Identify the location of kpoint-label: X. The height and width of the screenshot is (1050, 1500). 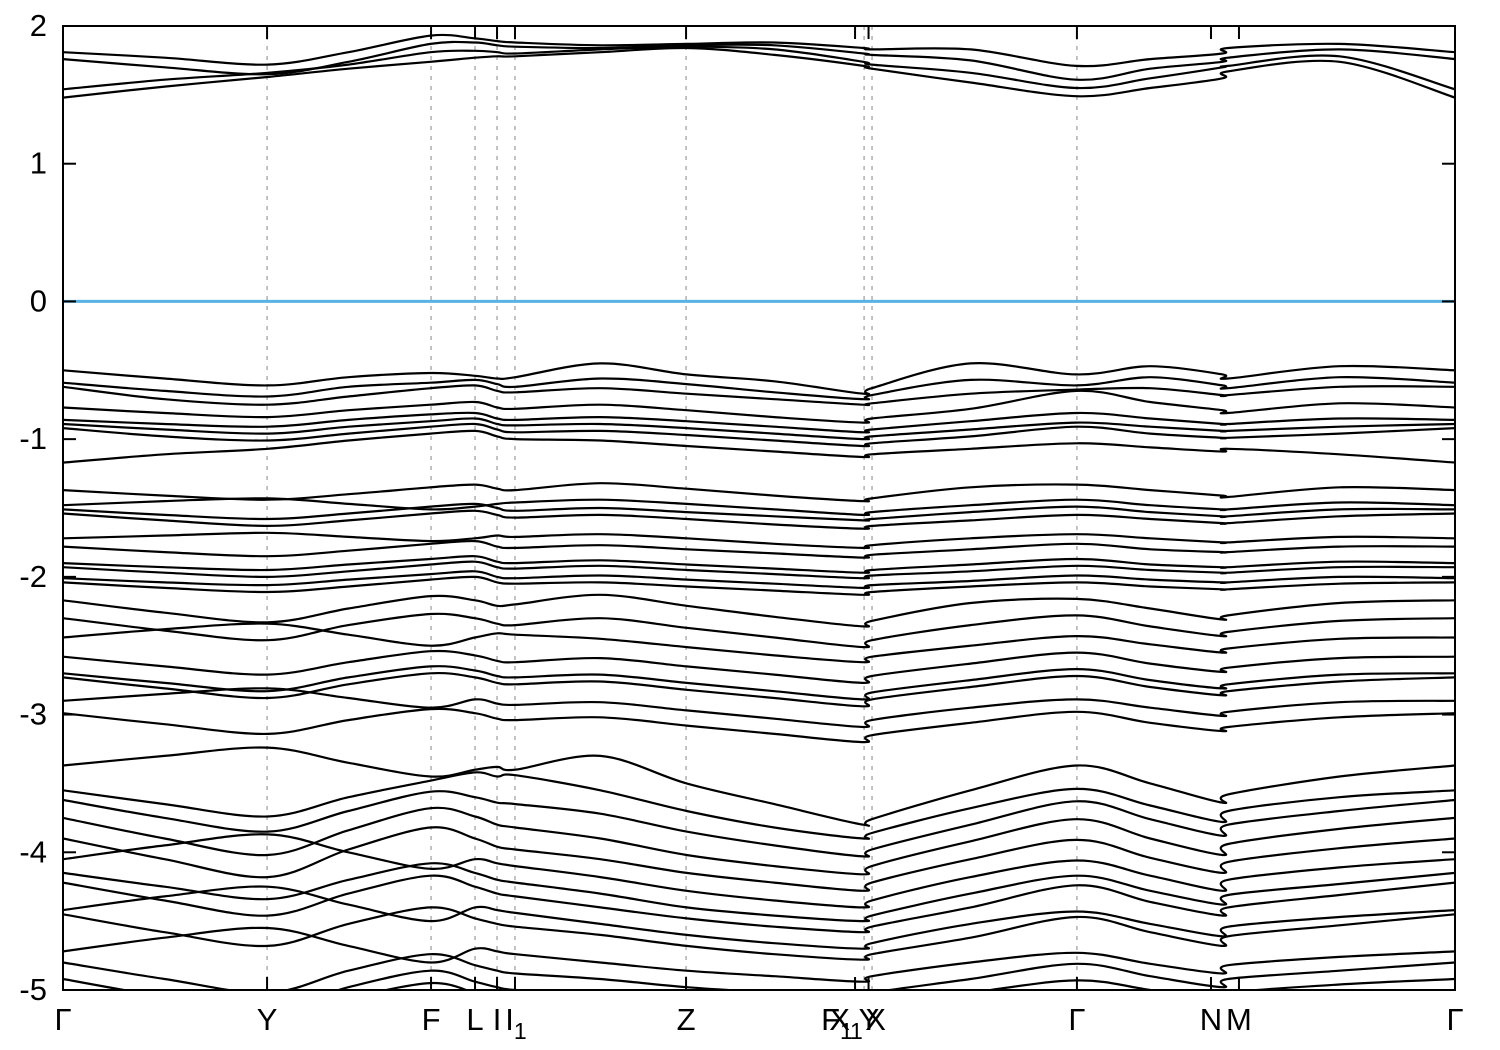
(875, 1019).